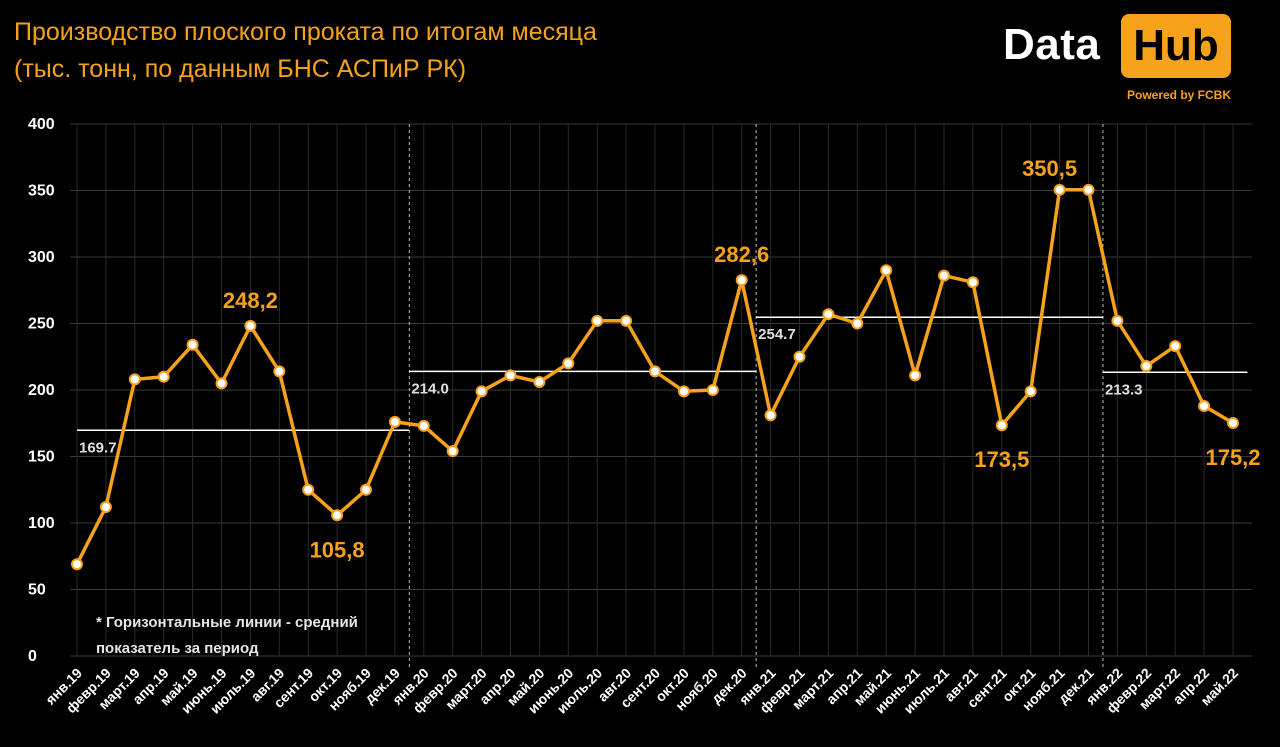 This screenshot has height=747, width=1280. What do you see at coordinates (1232, 457) in the screenshot?
I see `data-label: 175,2` at bounding box center [1232, 457].